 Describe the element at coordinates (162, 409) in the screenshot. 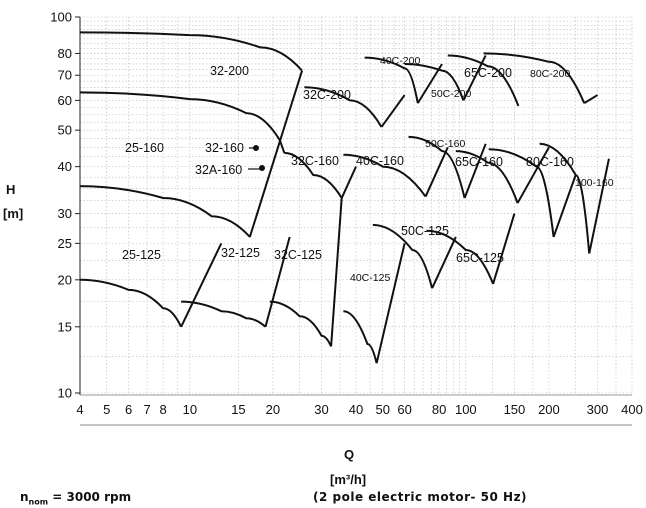

I see `x-tick-label: 8` at that location.